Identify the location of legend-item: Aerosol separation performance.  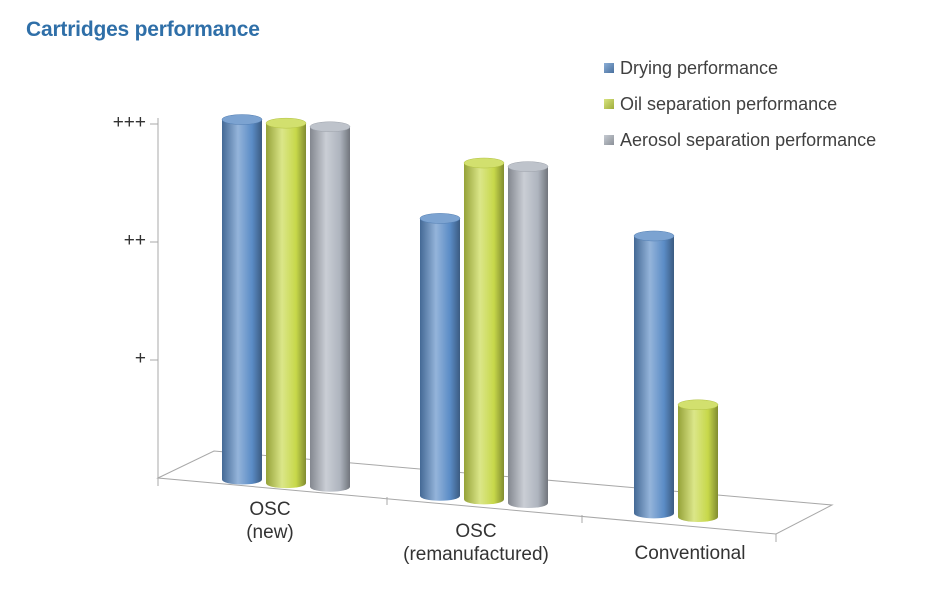
(740, 140).